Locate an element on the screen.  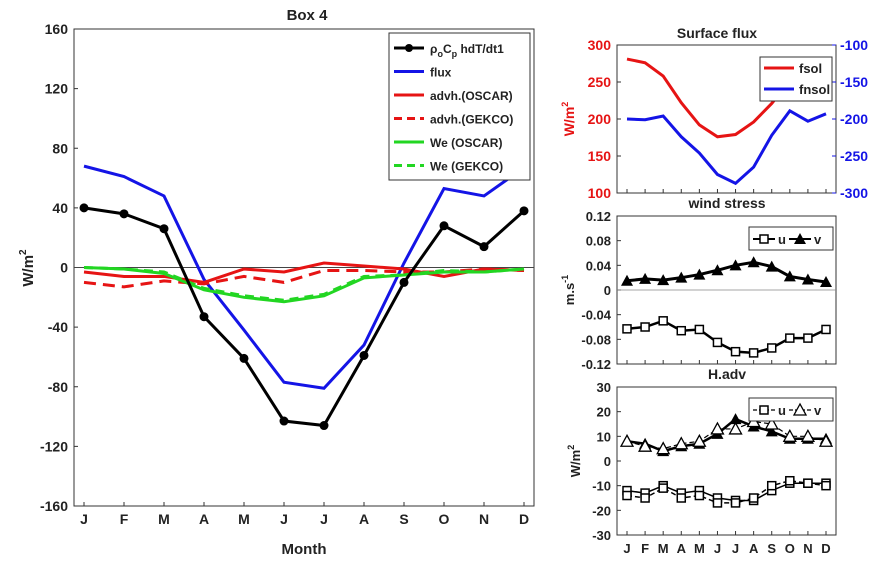
y-tick-label: -20 is located at coordinates (601, 510).